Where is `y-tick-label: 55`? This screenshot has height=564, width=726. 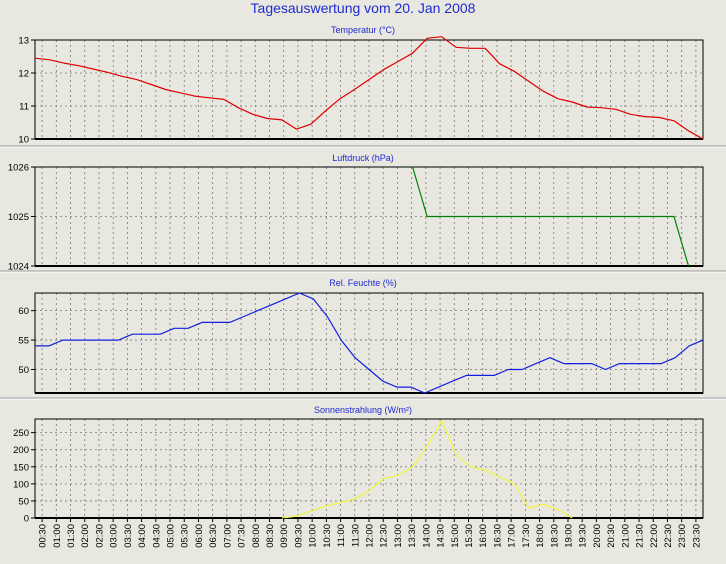 y-tick-label: 55 is located at coordinates (23, 341).